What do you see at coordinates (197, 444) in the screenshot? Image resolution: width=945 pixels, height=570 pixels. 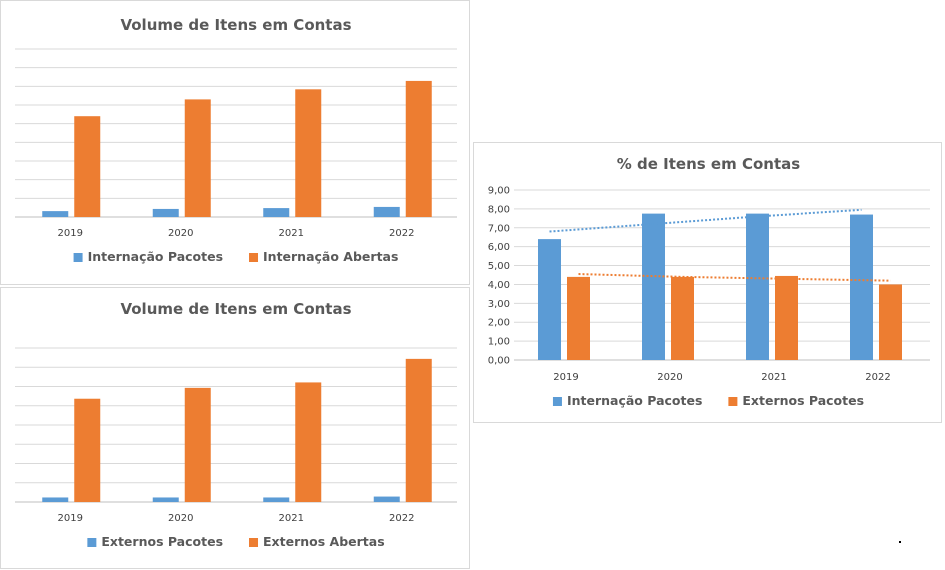 I see `bar-externos-abertas-2020` at bounding box center [197, 444].